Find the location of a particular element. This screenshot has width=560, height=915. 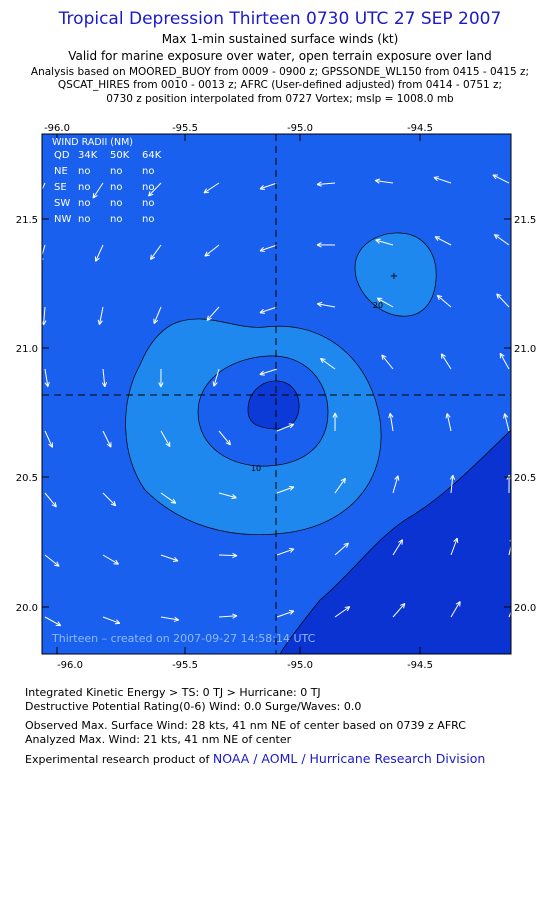

product-credit-prefix: Experimental research product of is located at coordinates (117, 759).